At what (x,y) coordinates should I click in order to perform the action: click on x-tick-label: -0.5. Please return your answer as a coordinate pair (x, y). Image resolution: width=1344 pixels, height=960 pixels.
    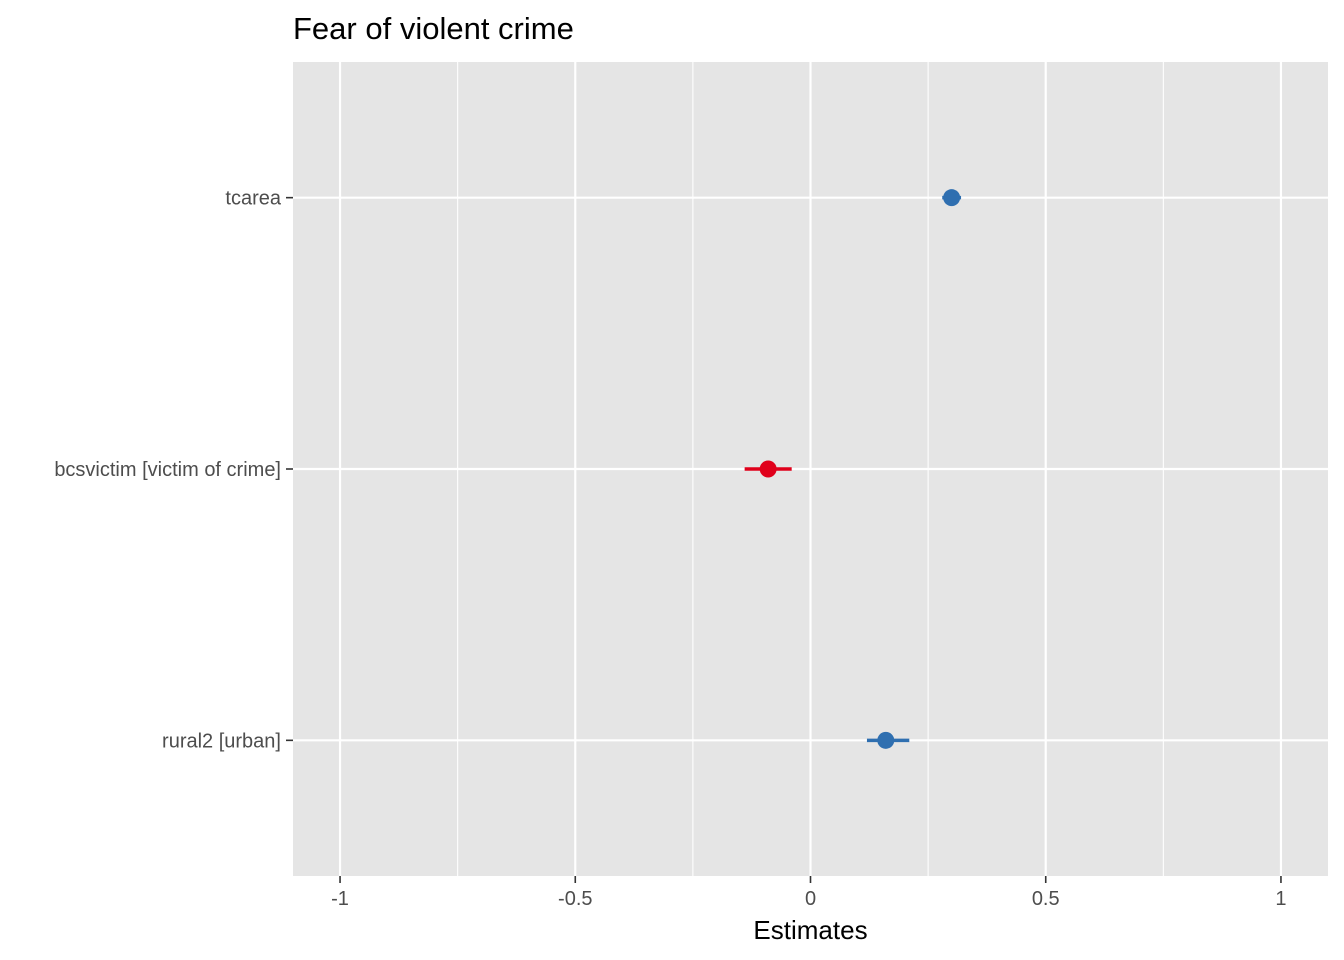
    Looking at the image, I should click on (575, 899).